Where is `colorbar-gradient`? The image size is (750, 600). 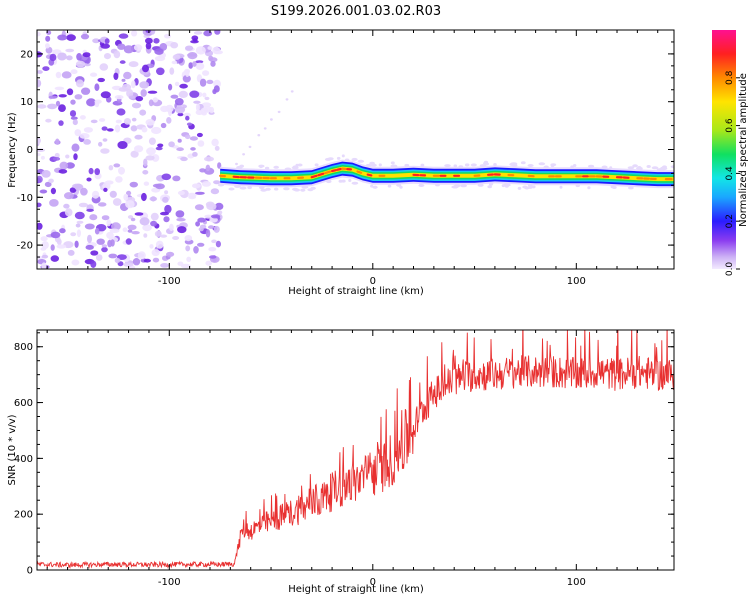 colorbar-gradient is located at coordinates (724, 149).